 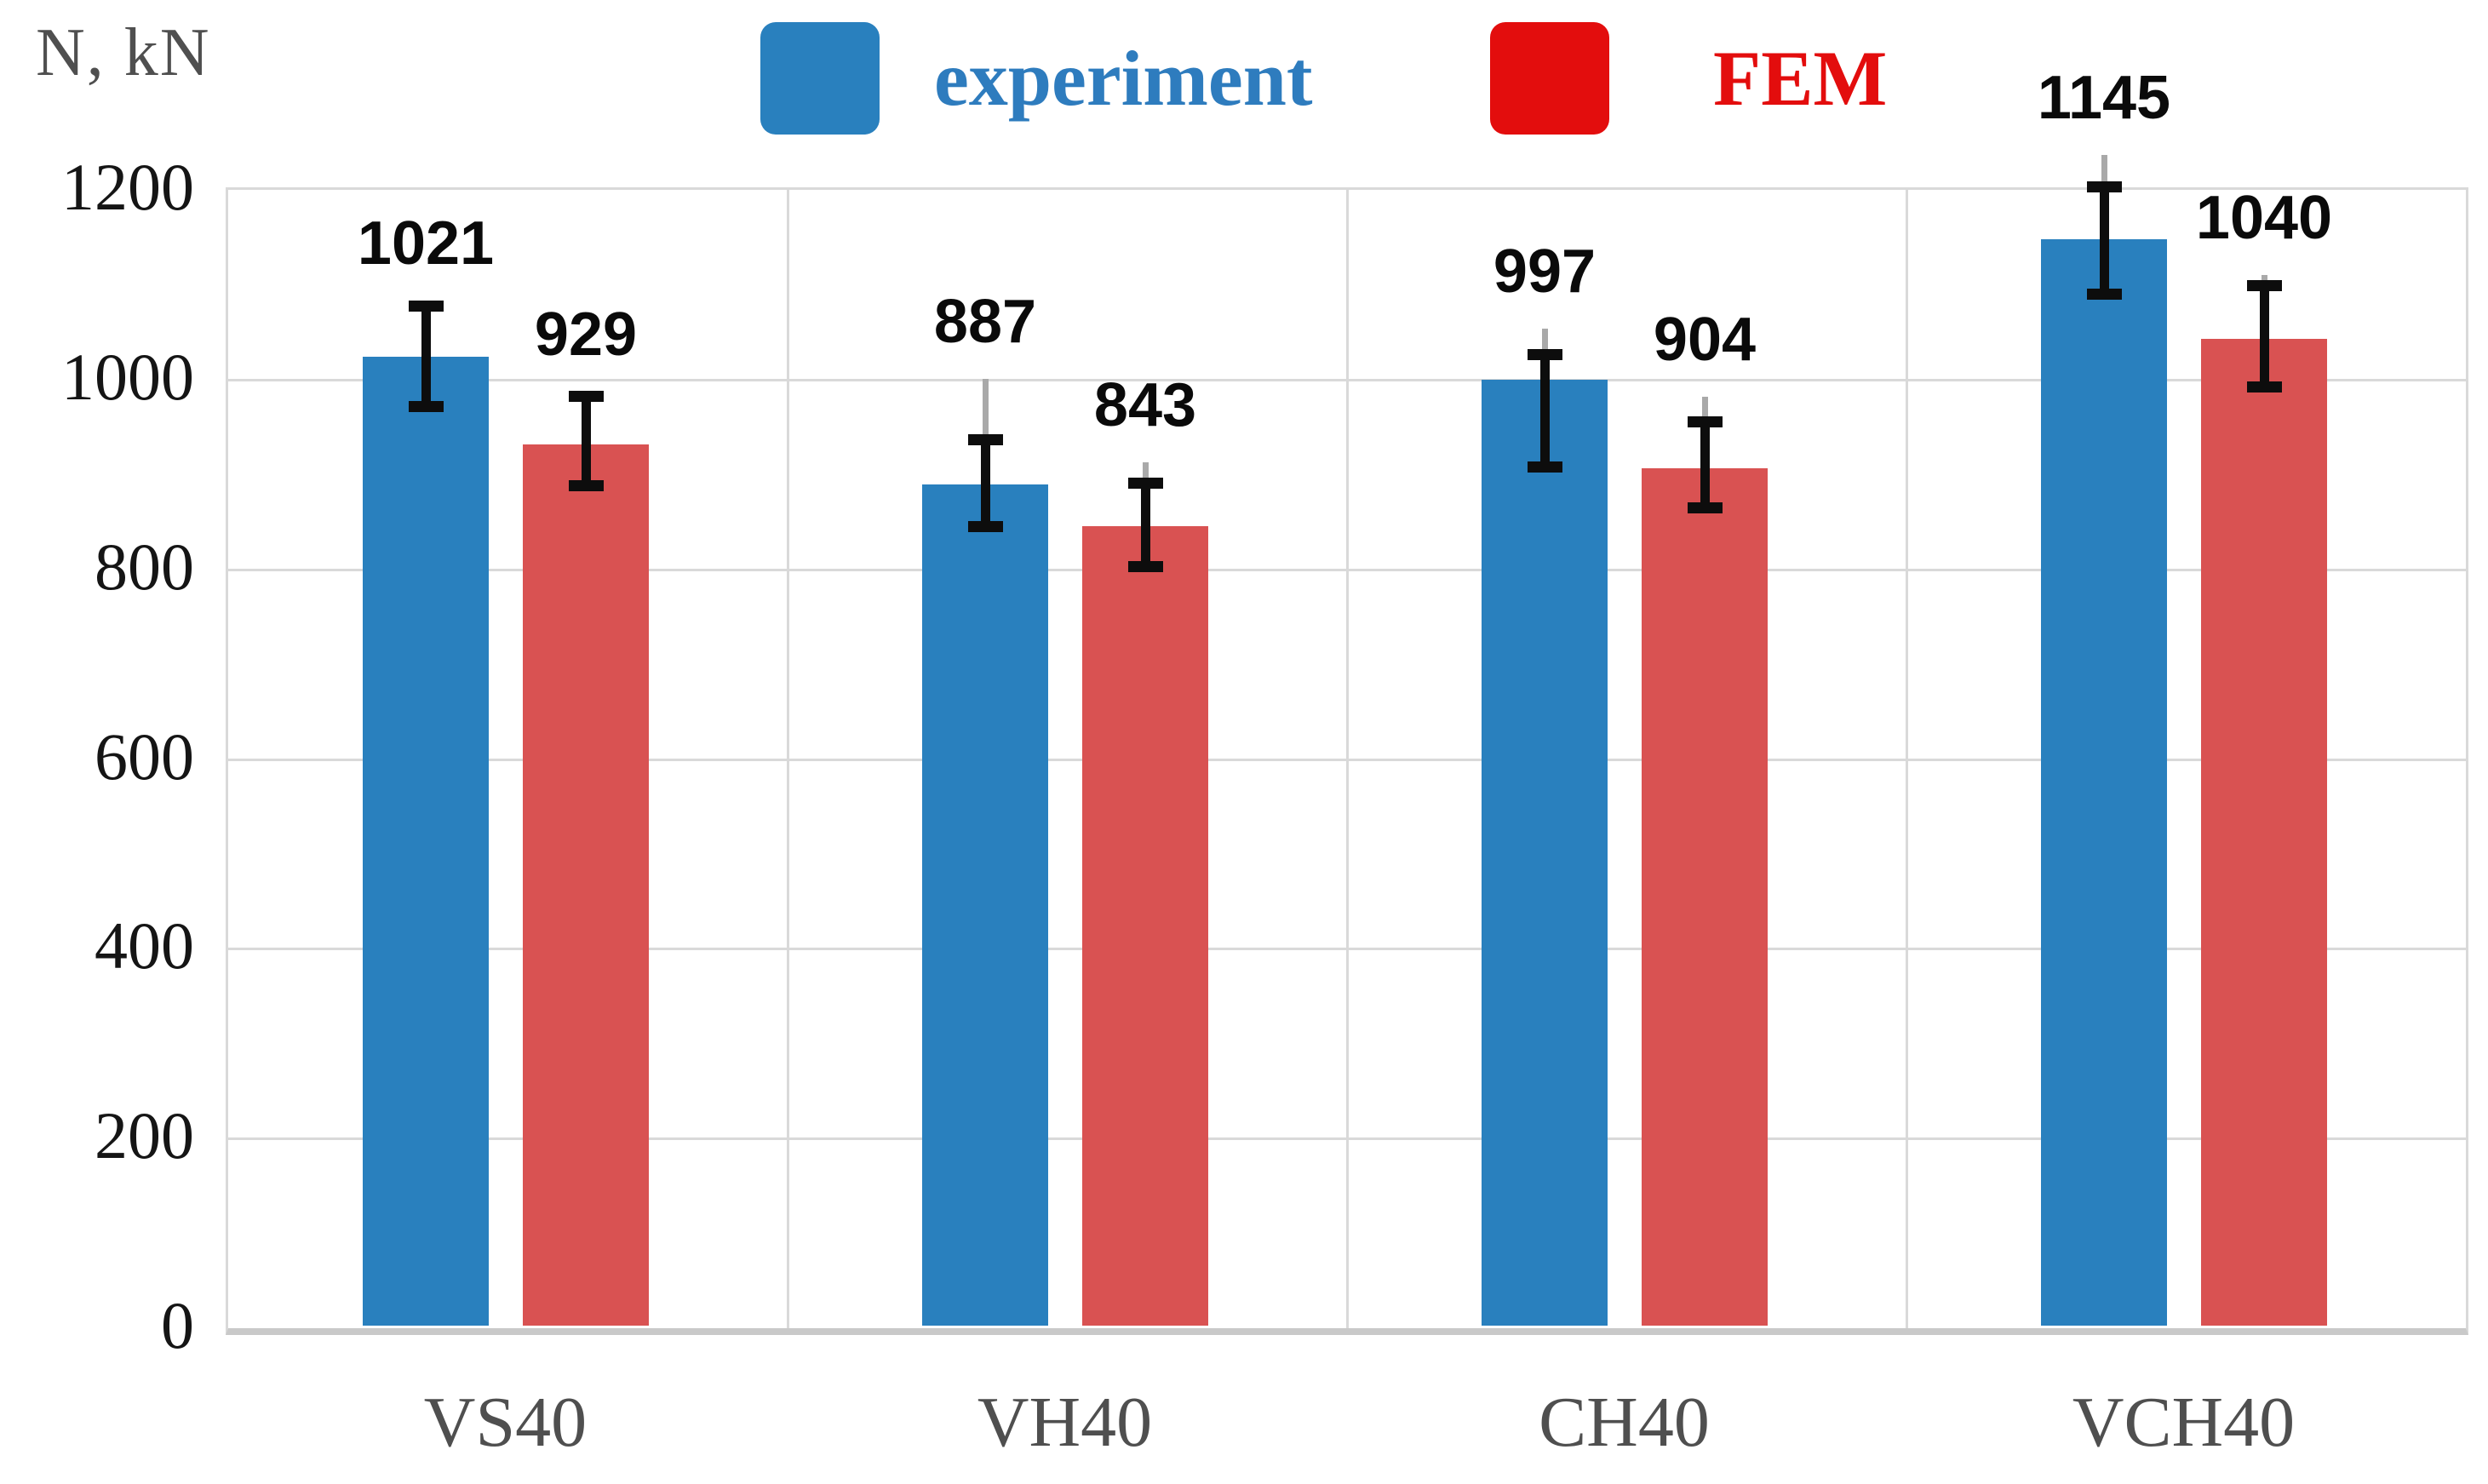 I want to click on error-bar-experiment-VH40, so click(x=985, y=483).